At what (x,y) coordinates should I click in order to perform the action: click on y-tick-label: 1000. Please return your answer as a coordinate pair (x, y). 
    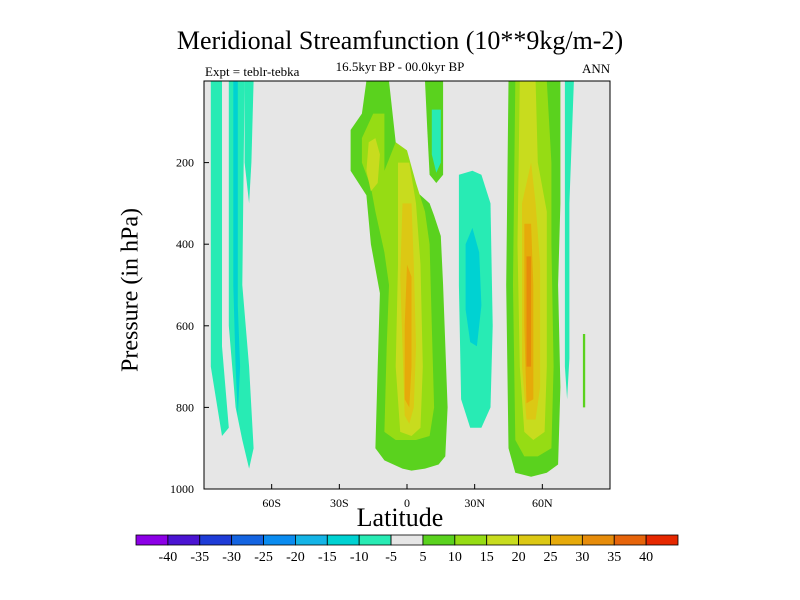
    Looking at the image, I should click on (182, 489).